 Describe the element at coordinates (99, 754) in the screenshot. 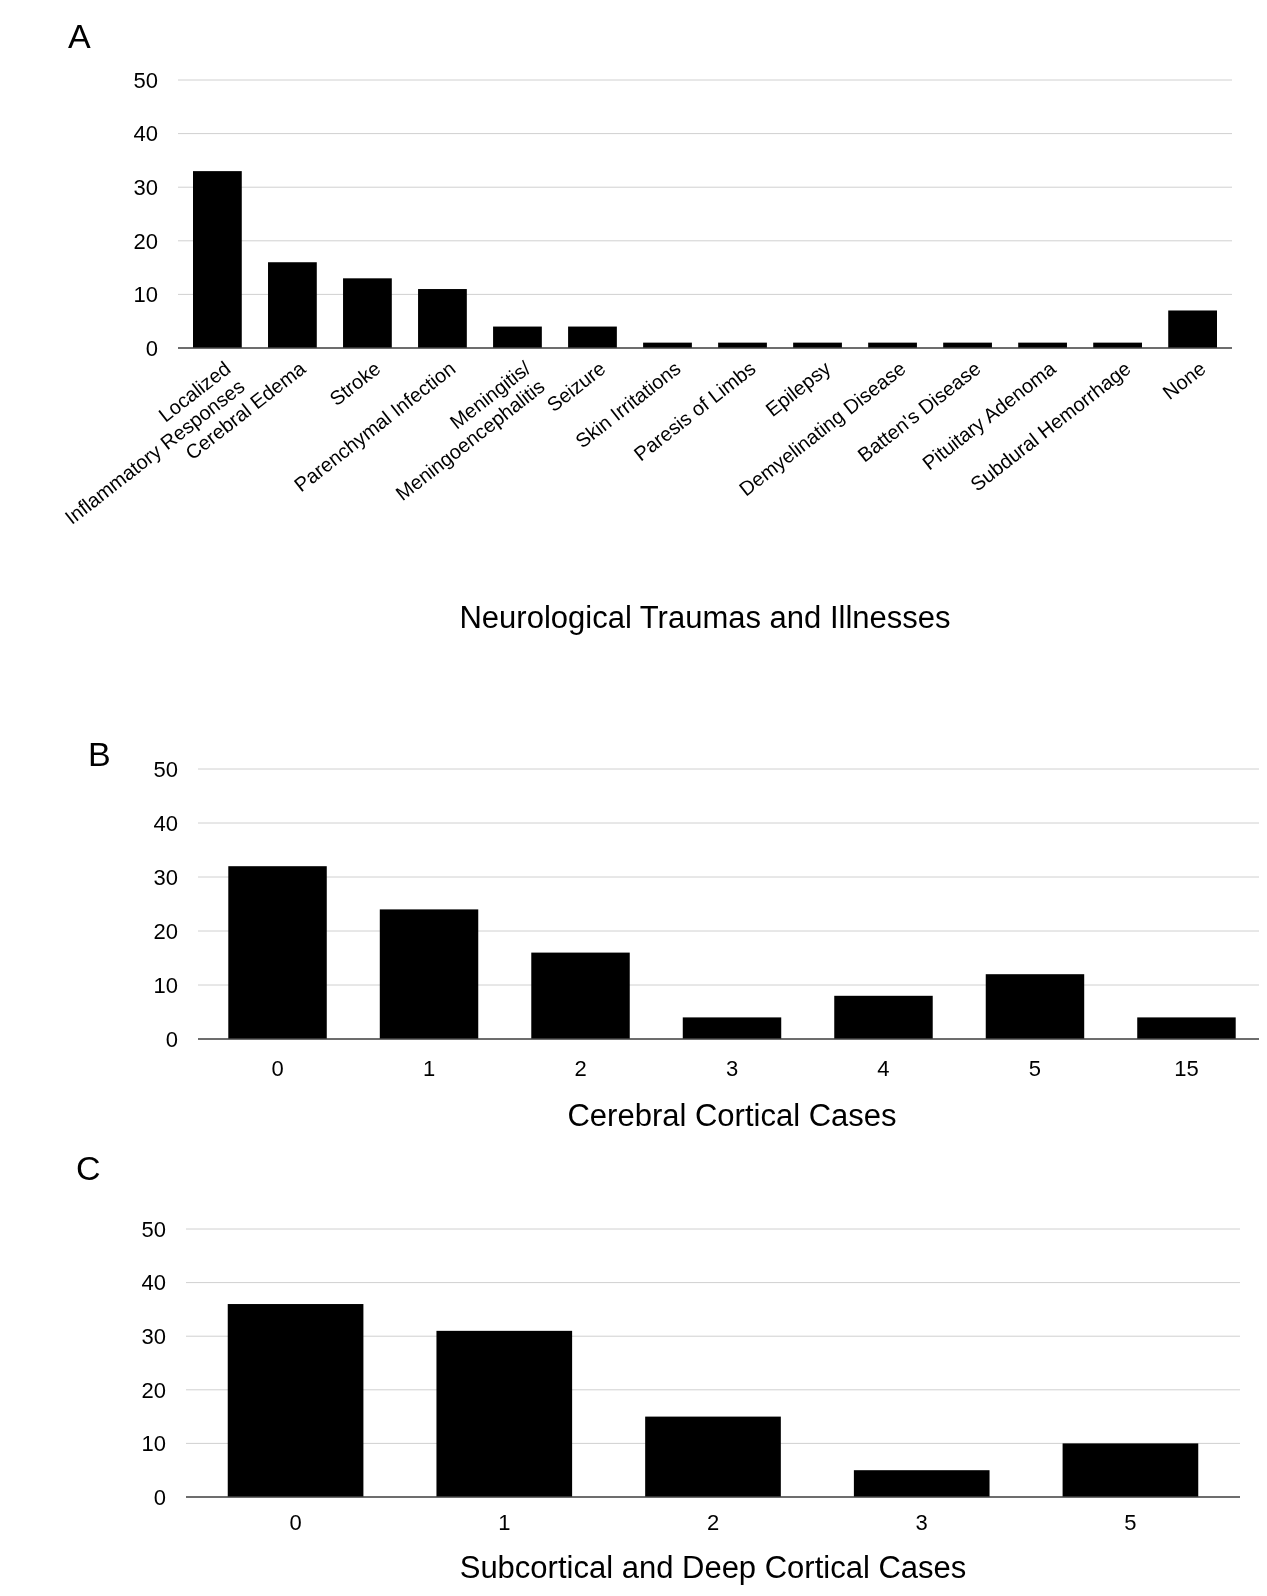

I see `chart-title: B` at that location.